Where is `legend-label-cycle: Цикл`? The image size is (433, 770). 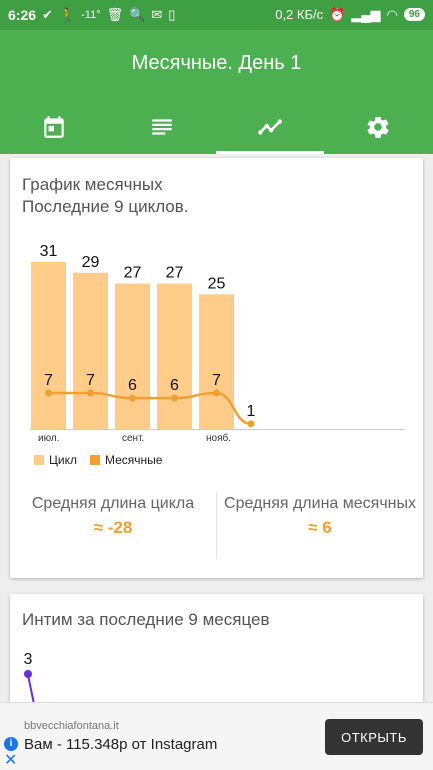 legend-label-cycle: Цикл is located at coordinates (63, 460).